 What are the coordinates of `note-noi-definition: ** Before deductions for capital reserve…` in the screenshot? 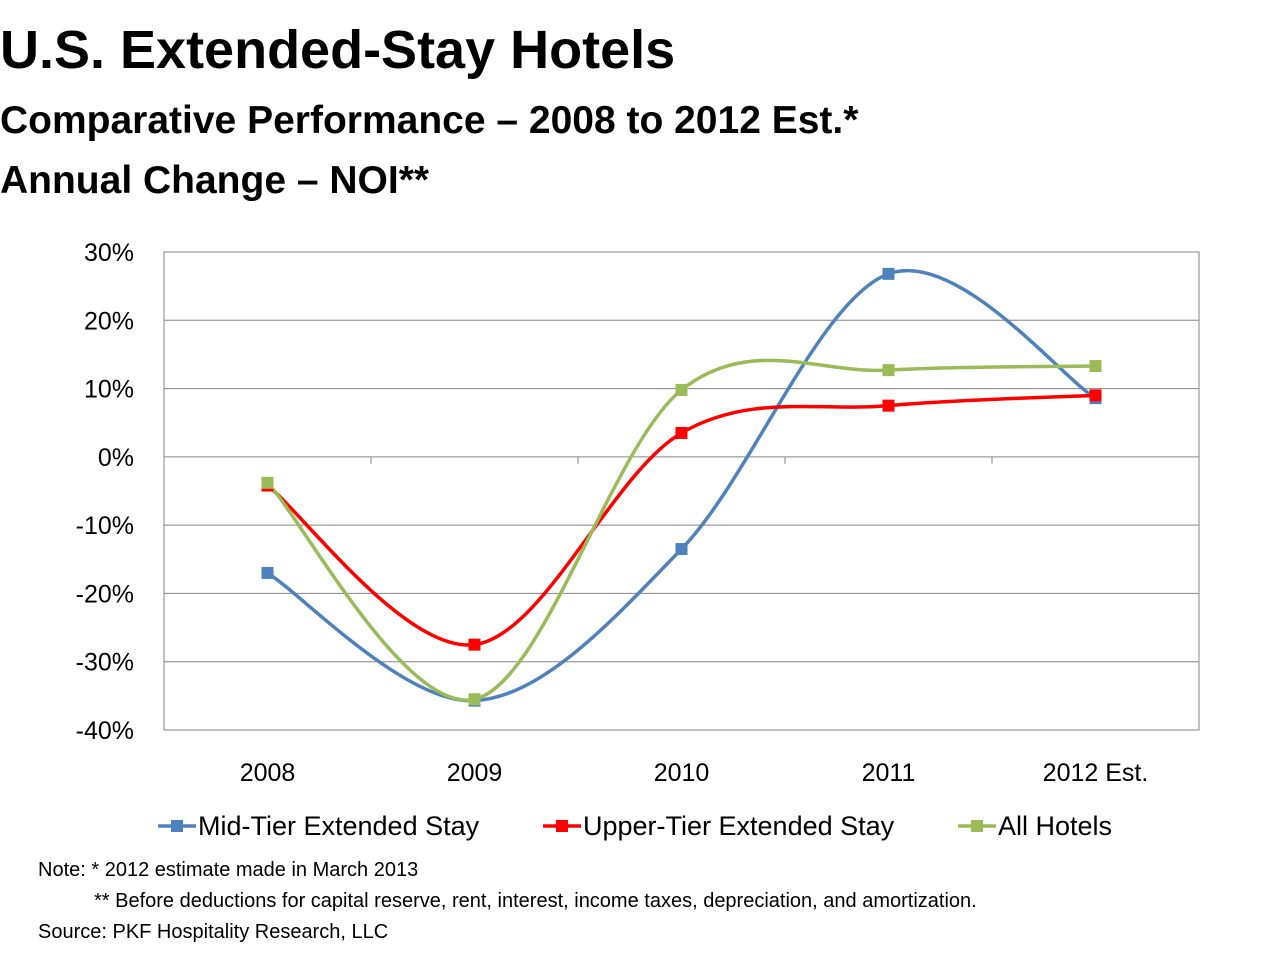 It's located at (535, 901).